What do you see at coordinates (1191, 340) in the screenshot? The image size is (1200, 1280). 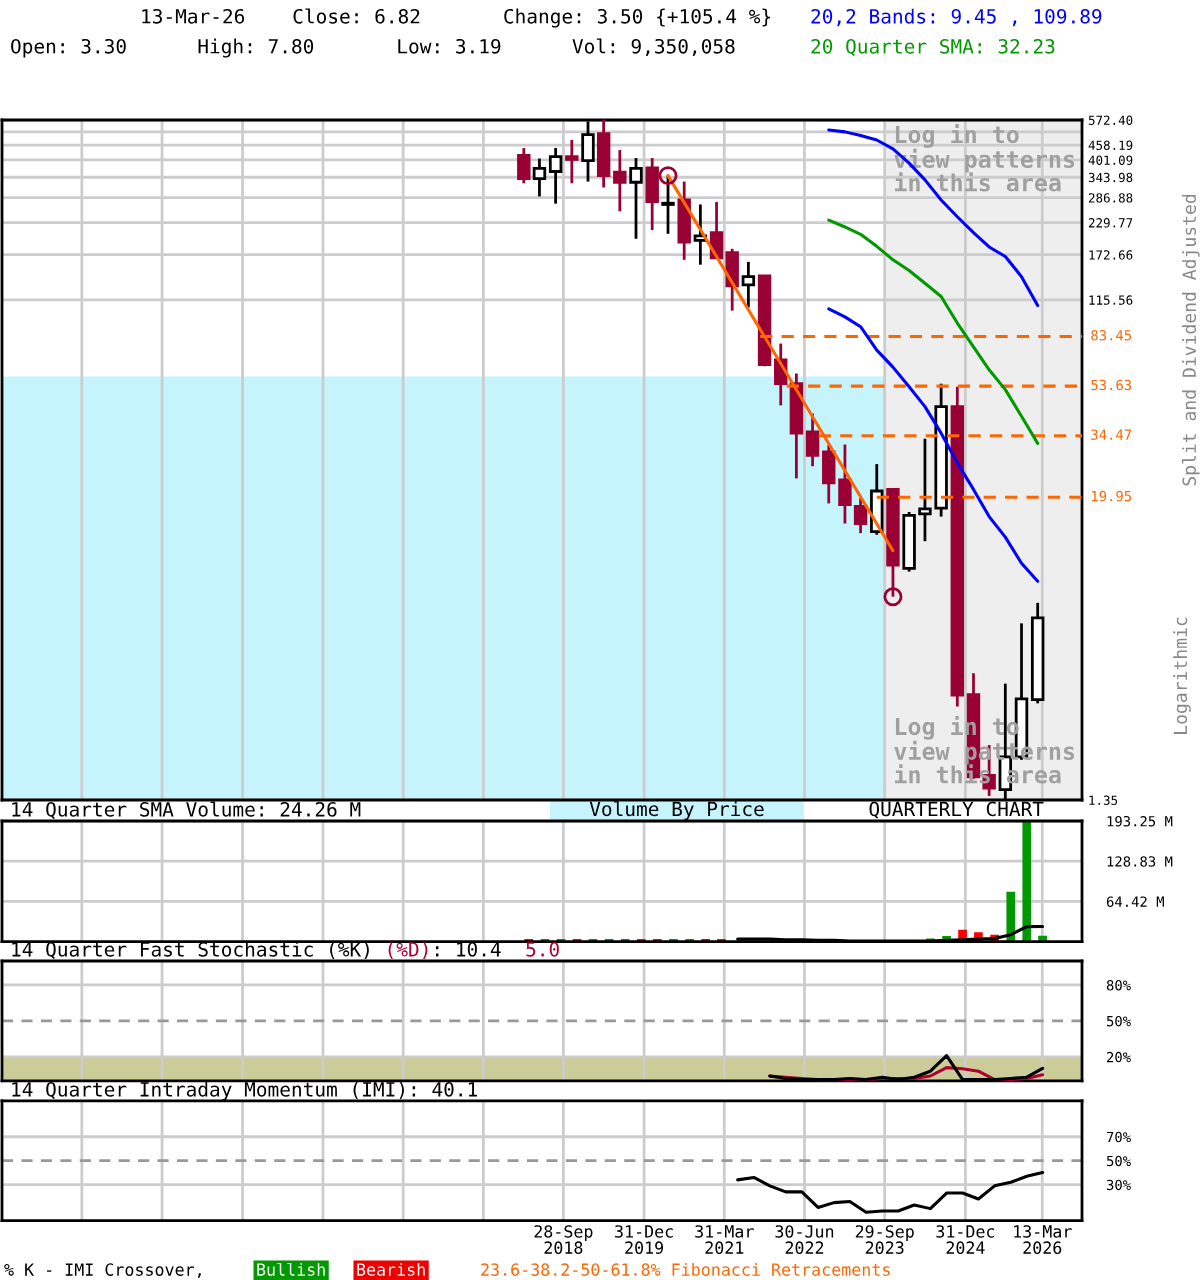 I see `y-axis-title: Split and Dividend Adjusted` at bounding box center [1191, 340].